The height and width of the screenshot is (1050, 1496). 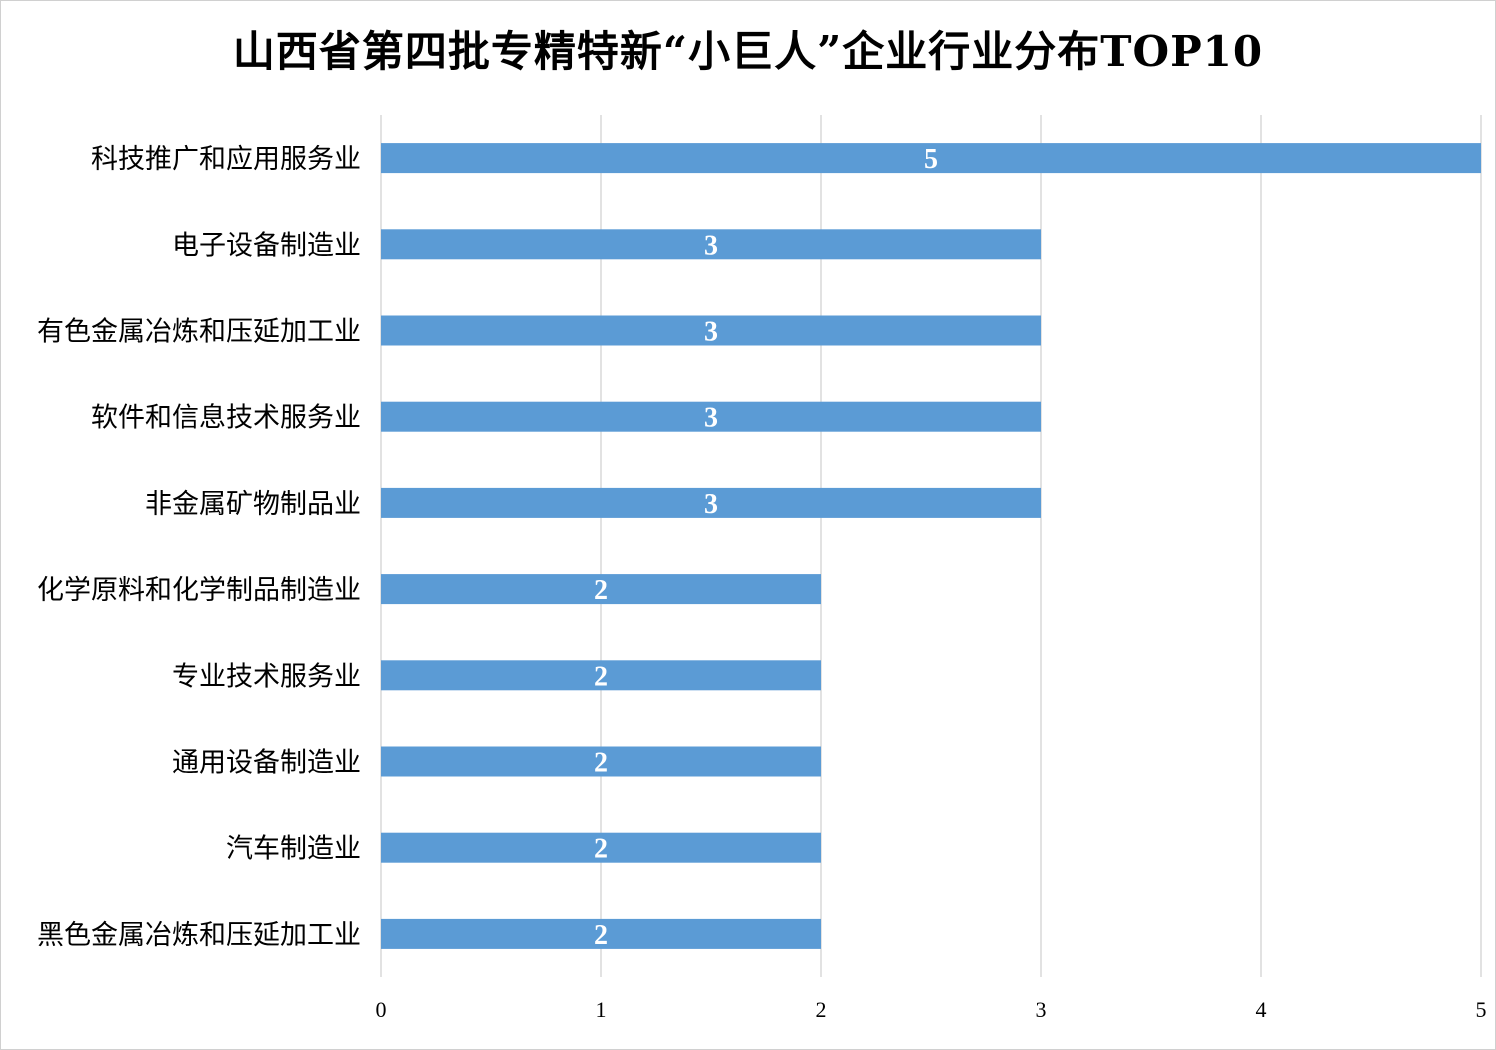 What do you see at coordinates (226, 159) in the screenshot?
I see `category-label-0: 科技推广和应用服务业` at bounding box center [226, 159].